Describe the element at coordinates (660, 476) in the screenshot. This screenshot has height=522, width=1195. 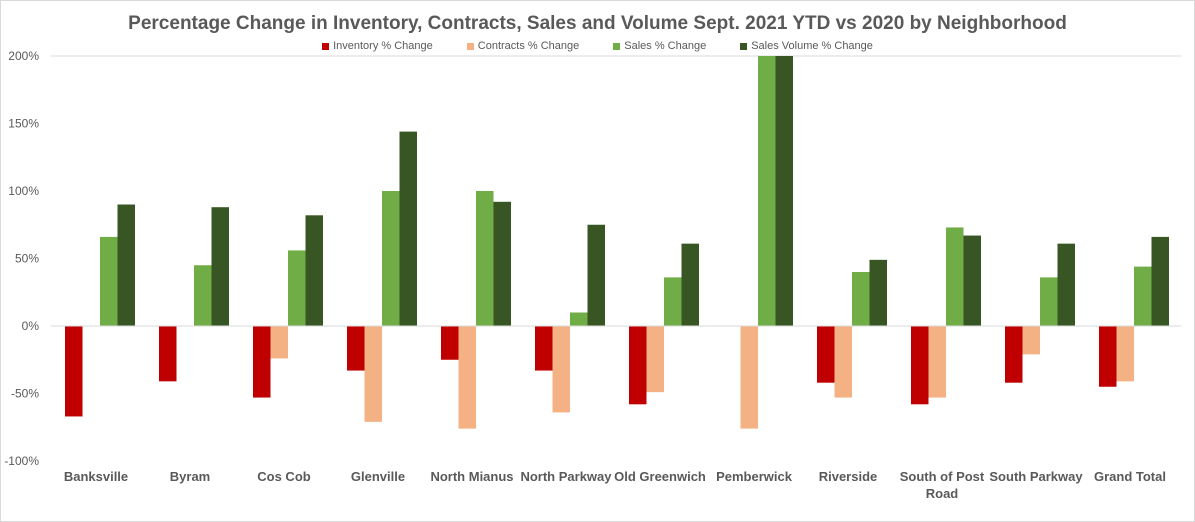
I see `x-tick-label: Old Greenwich` at that location.